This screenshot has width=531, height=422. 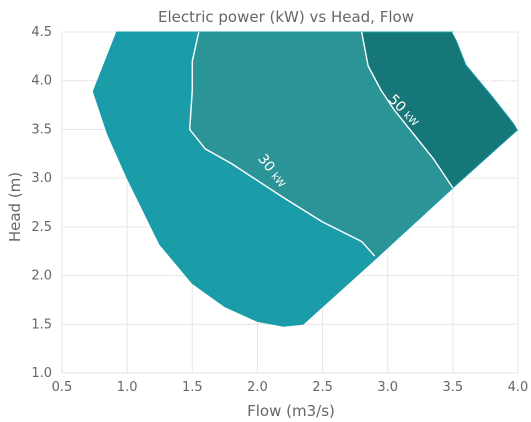 I want to click on y-tick-label: 3.5, so click(x=41, y=129).